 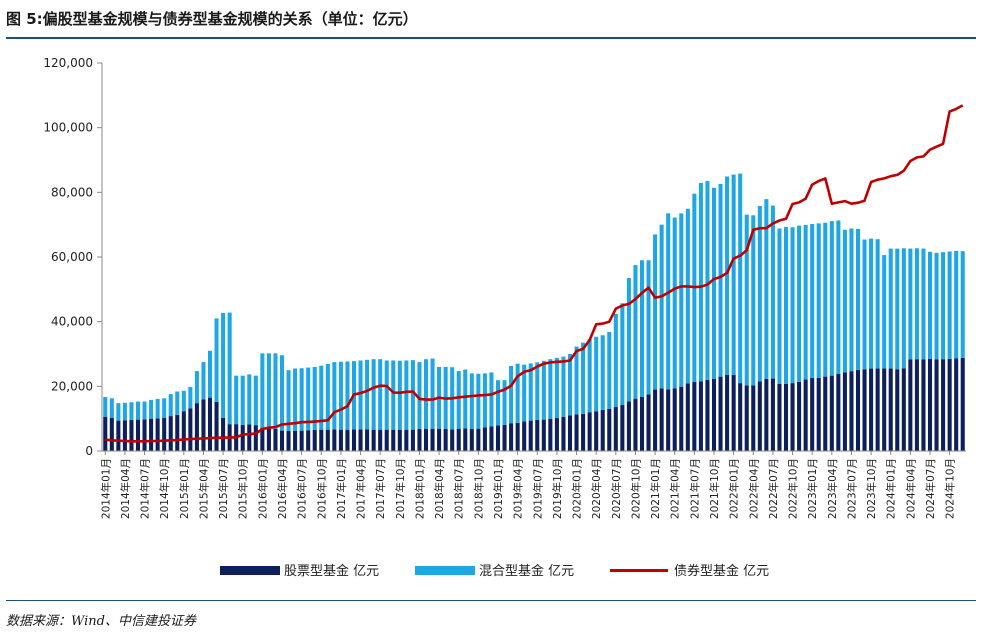 I want to click on y-tick-label: 80,000, so click(x=72, y=192).